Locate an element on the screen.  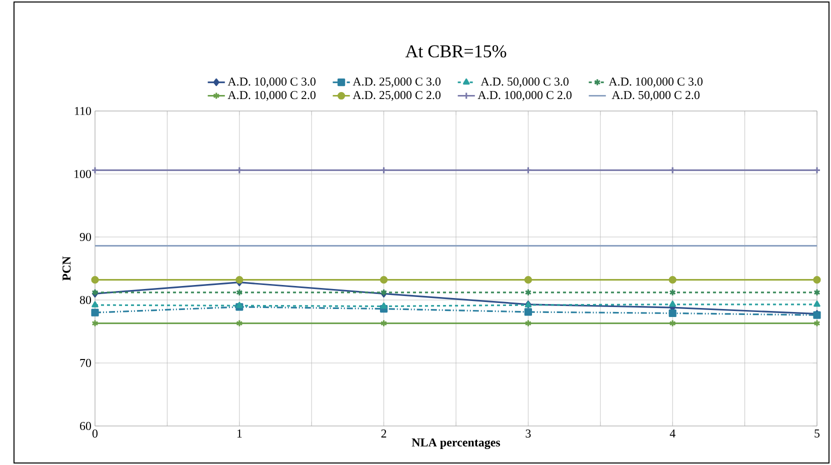
legend-label: A.D. 10,000 C 3.0 is located at coordinates (272, 83).